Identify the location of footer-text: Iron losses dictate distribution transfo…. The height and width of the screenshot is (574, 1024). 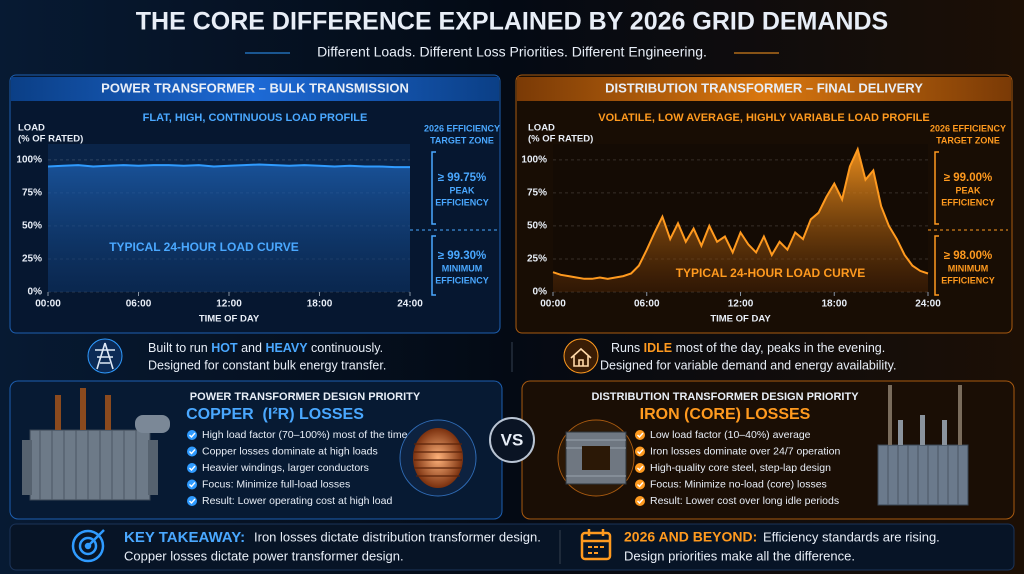
(397, 536).